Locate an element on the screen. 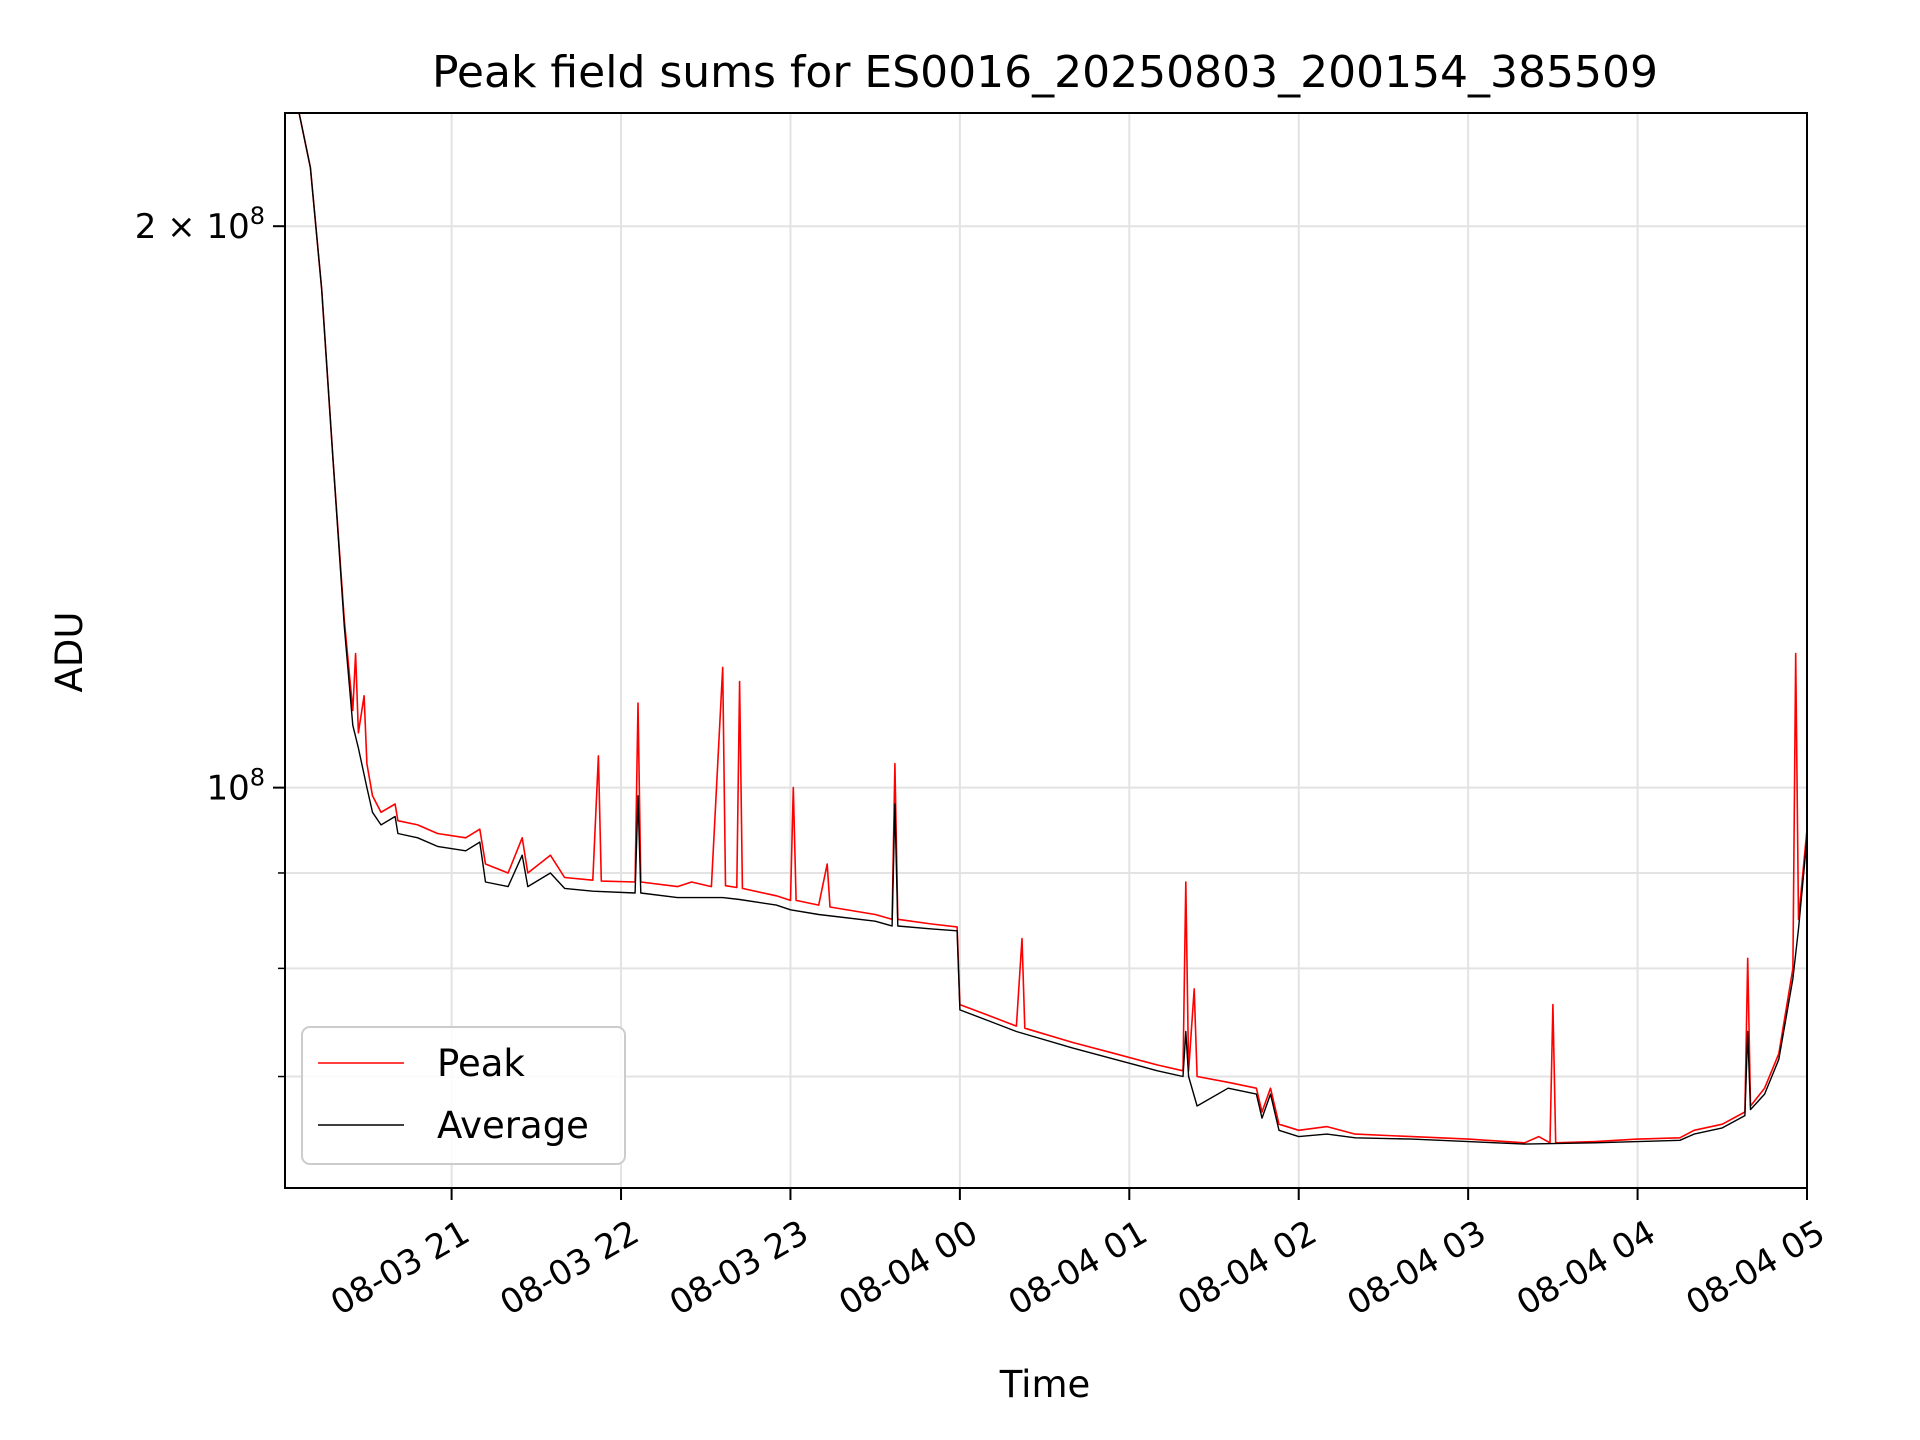 The image size is (1920, 1440). y-tick-mantissa: 2 × is located at coordinates (171, 227).